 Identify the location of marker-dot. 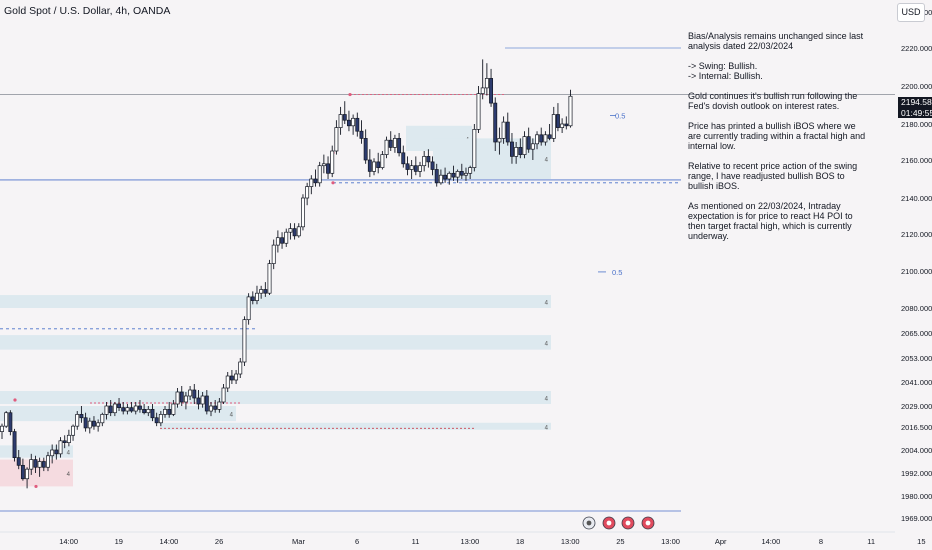
(15, 400).